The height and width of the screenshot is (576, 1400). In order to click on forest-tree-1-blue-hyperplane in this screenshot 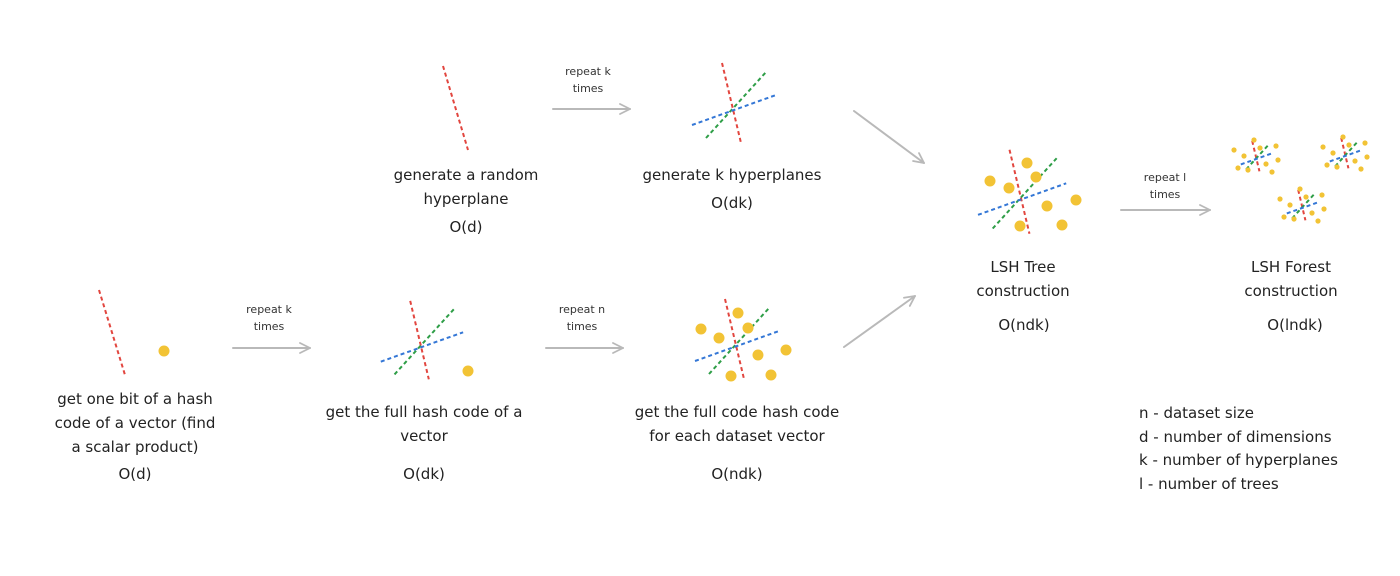, I will do `click(1257, 159)`.